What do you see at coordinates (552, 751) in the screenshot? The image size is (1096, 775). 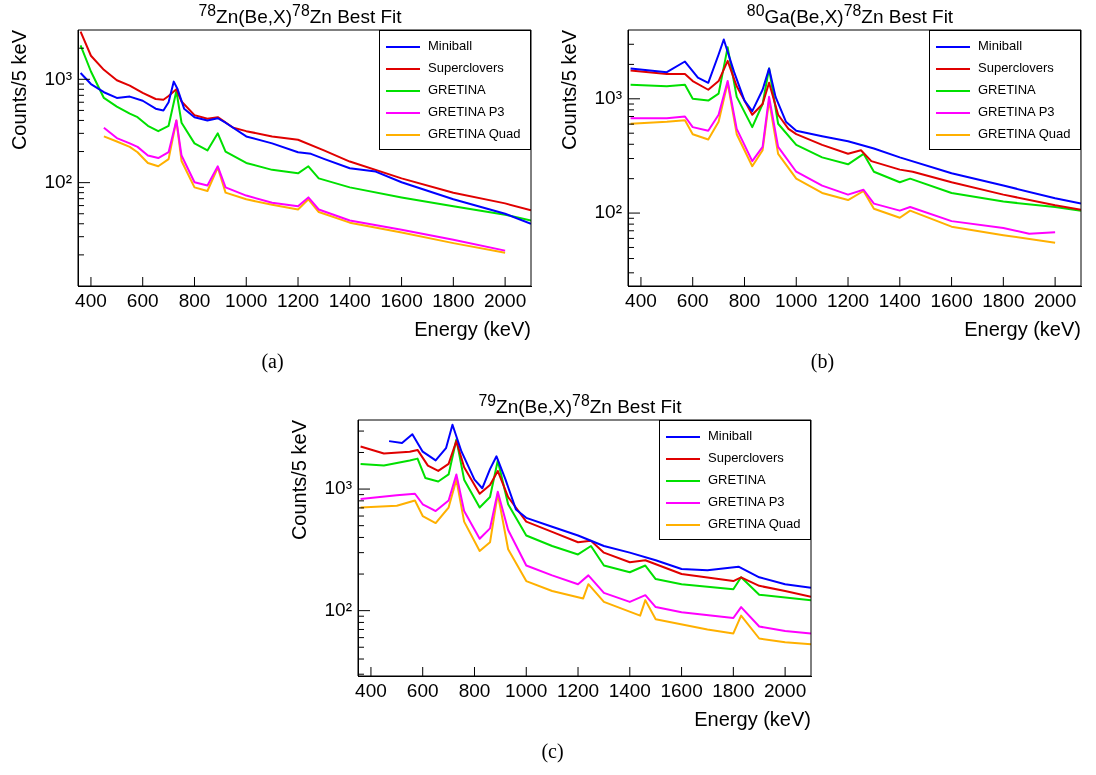 I see `text: (c)` at bounding box center [552, 751].